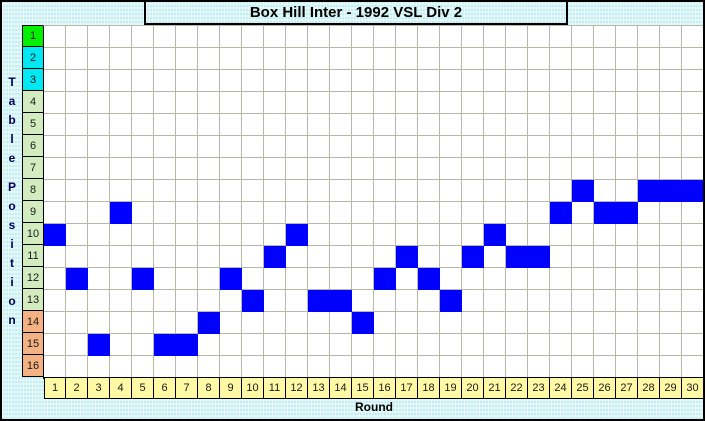 This screenshot has height=421, width=705. I want to click on x-axis-title: Round, so click(374, 407).